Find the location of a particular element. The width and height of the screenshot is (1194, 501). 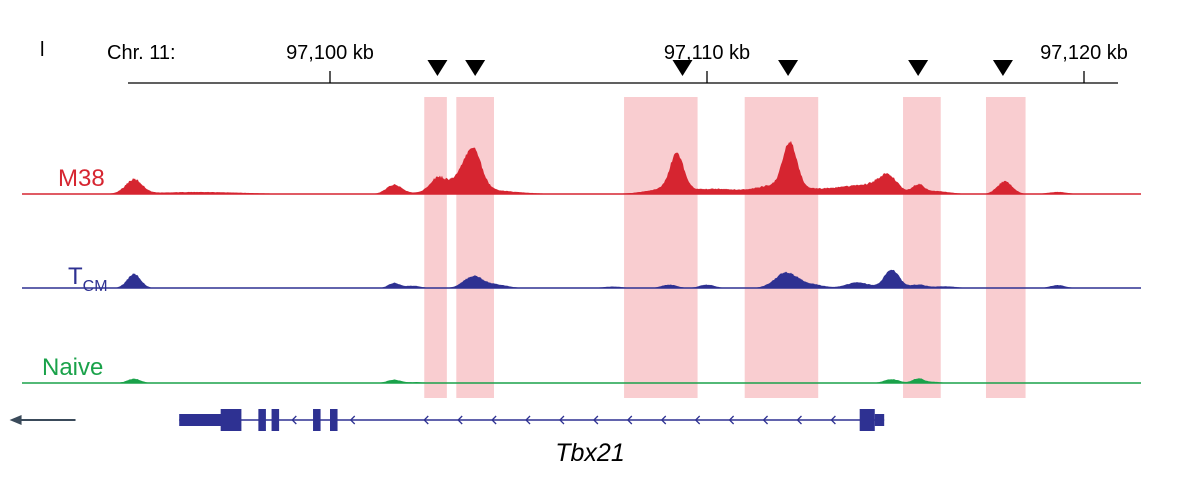

strand-direction-arrowhead is located at coordinates (15, 420).